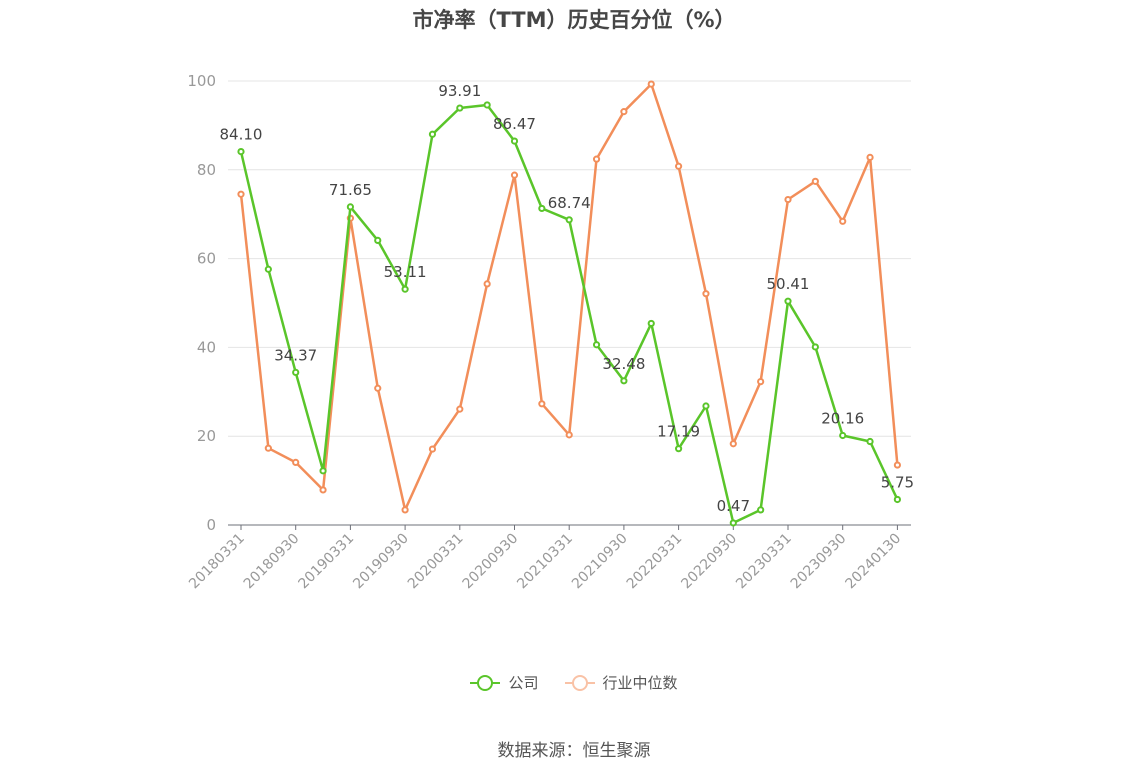 Image resolution: width=1148 pixels, height=776 pixels. What do you see at coordinates (788, 284) in the screenshot?
I see `data-label: 50.41` at bounding box center [788, 284].